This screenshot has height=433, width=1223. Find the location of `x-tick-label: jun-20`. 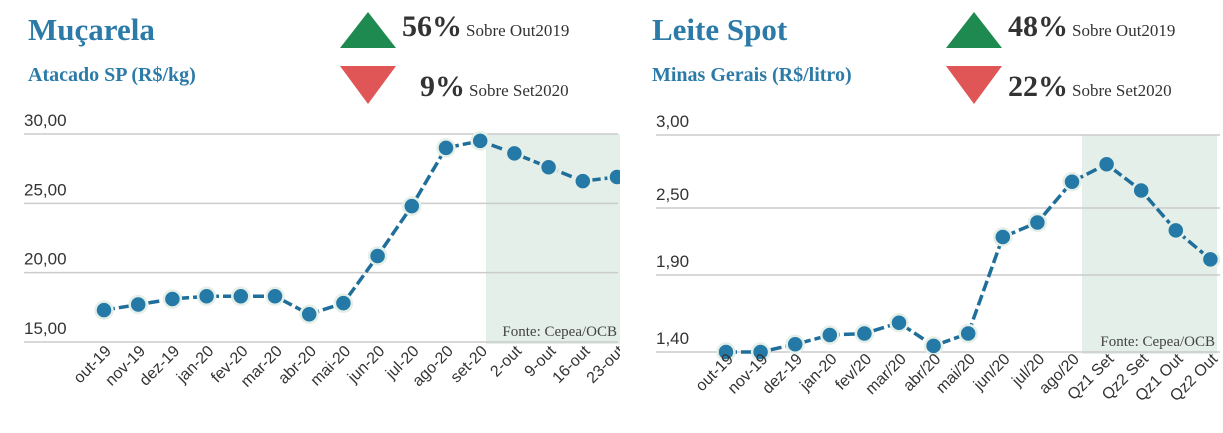

x-tick-label: jun-20 is located at coordinates (366, 365).